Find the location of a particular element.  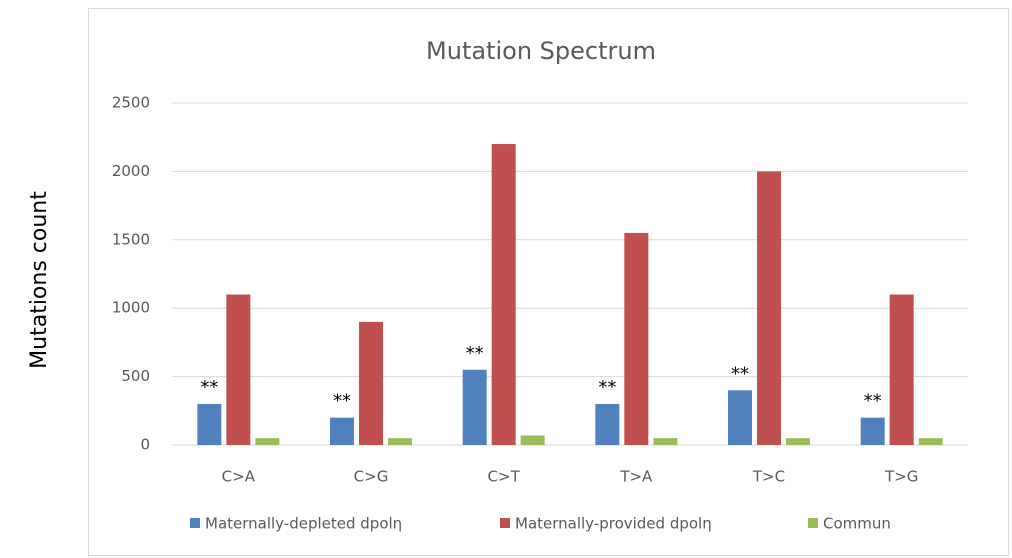

legend-label: Commun is located at coordinates (857, 524).